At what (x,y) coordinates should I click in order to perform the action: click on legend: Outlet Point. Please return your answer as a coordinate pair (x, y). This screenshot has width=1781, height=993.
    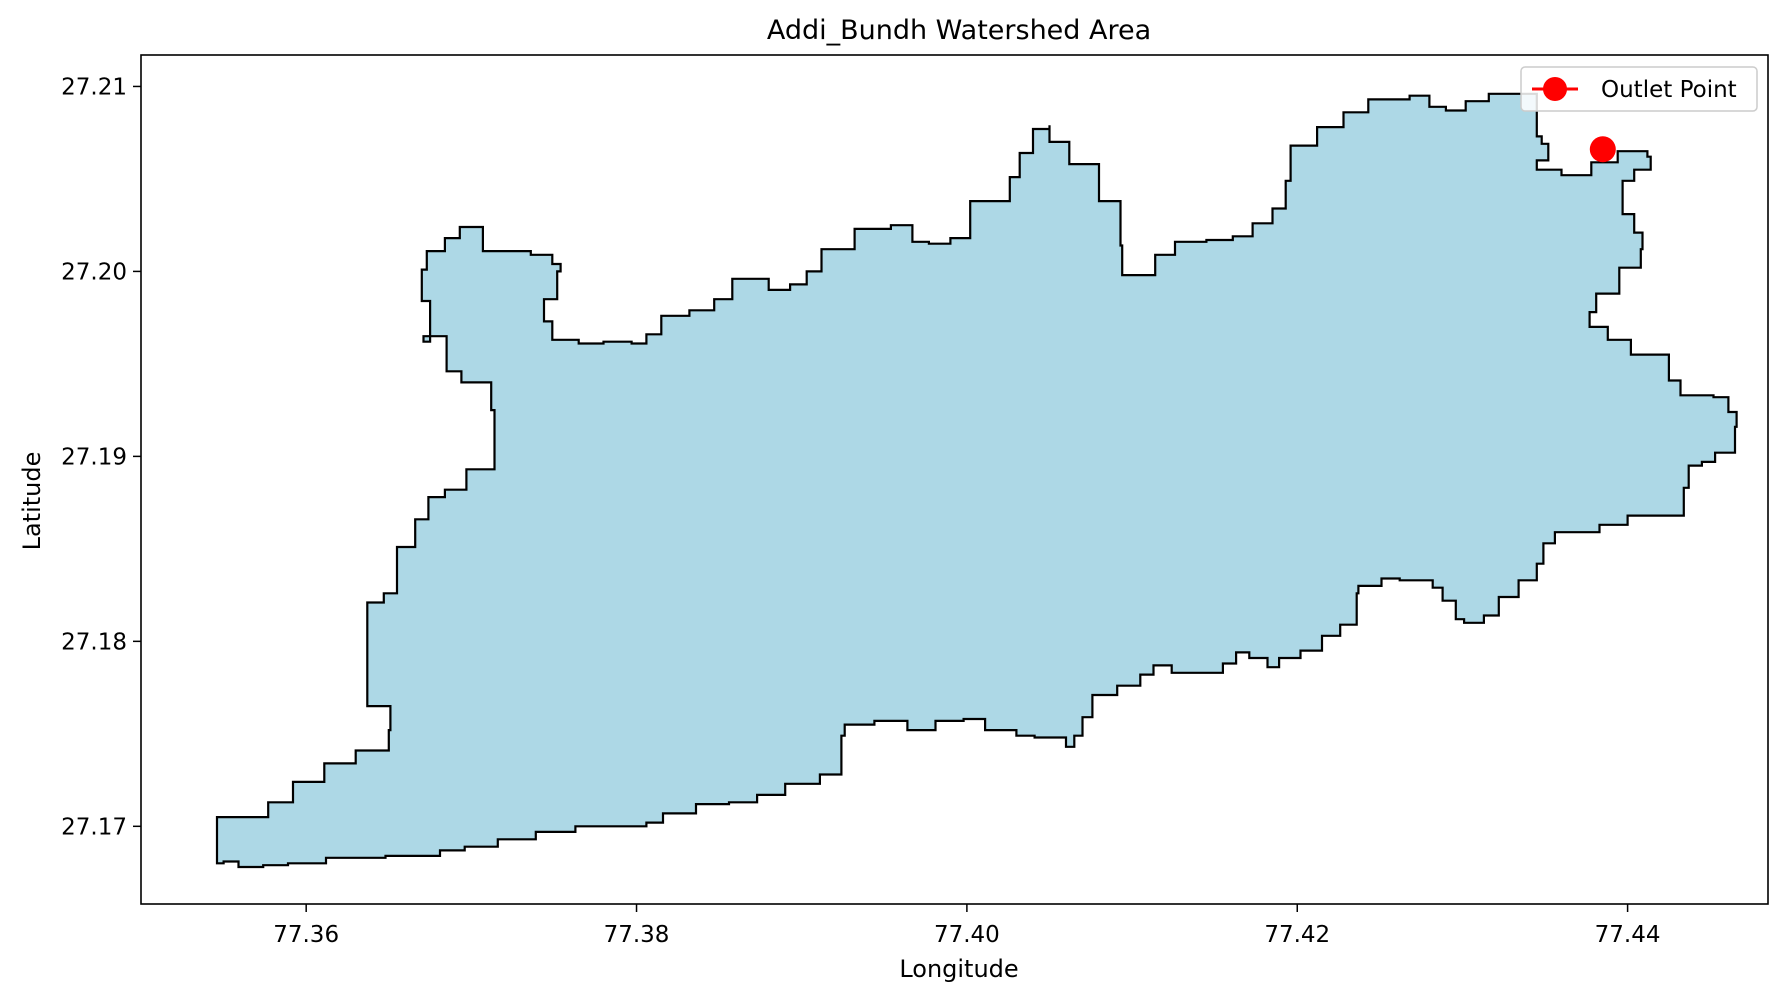
    Looking at the image, I should click on (1639, 89).